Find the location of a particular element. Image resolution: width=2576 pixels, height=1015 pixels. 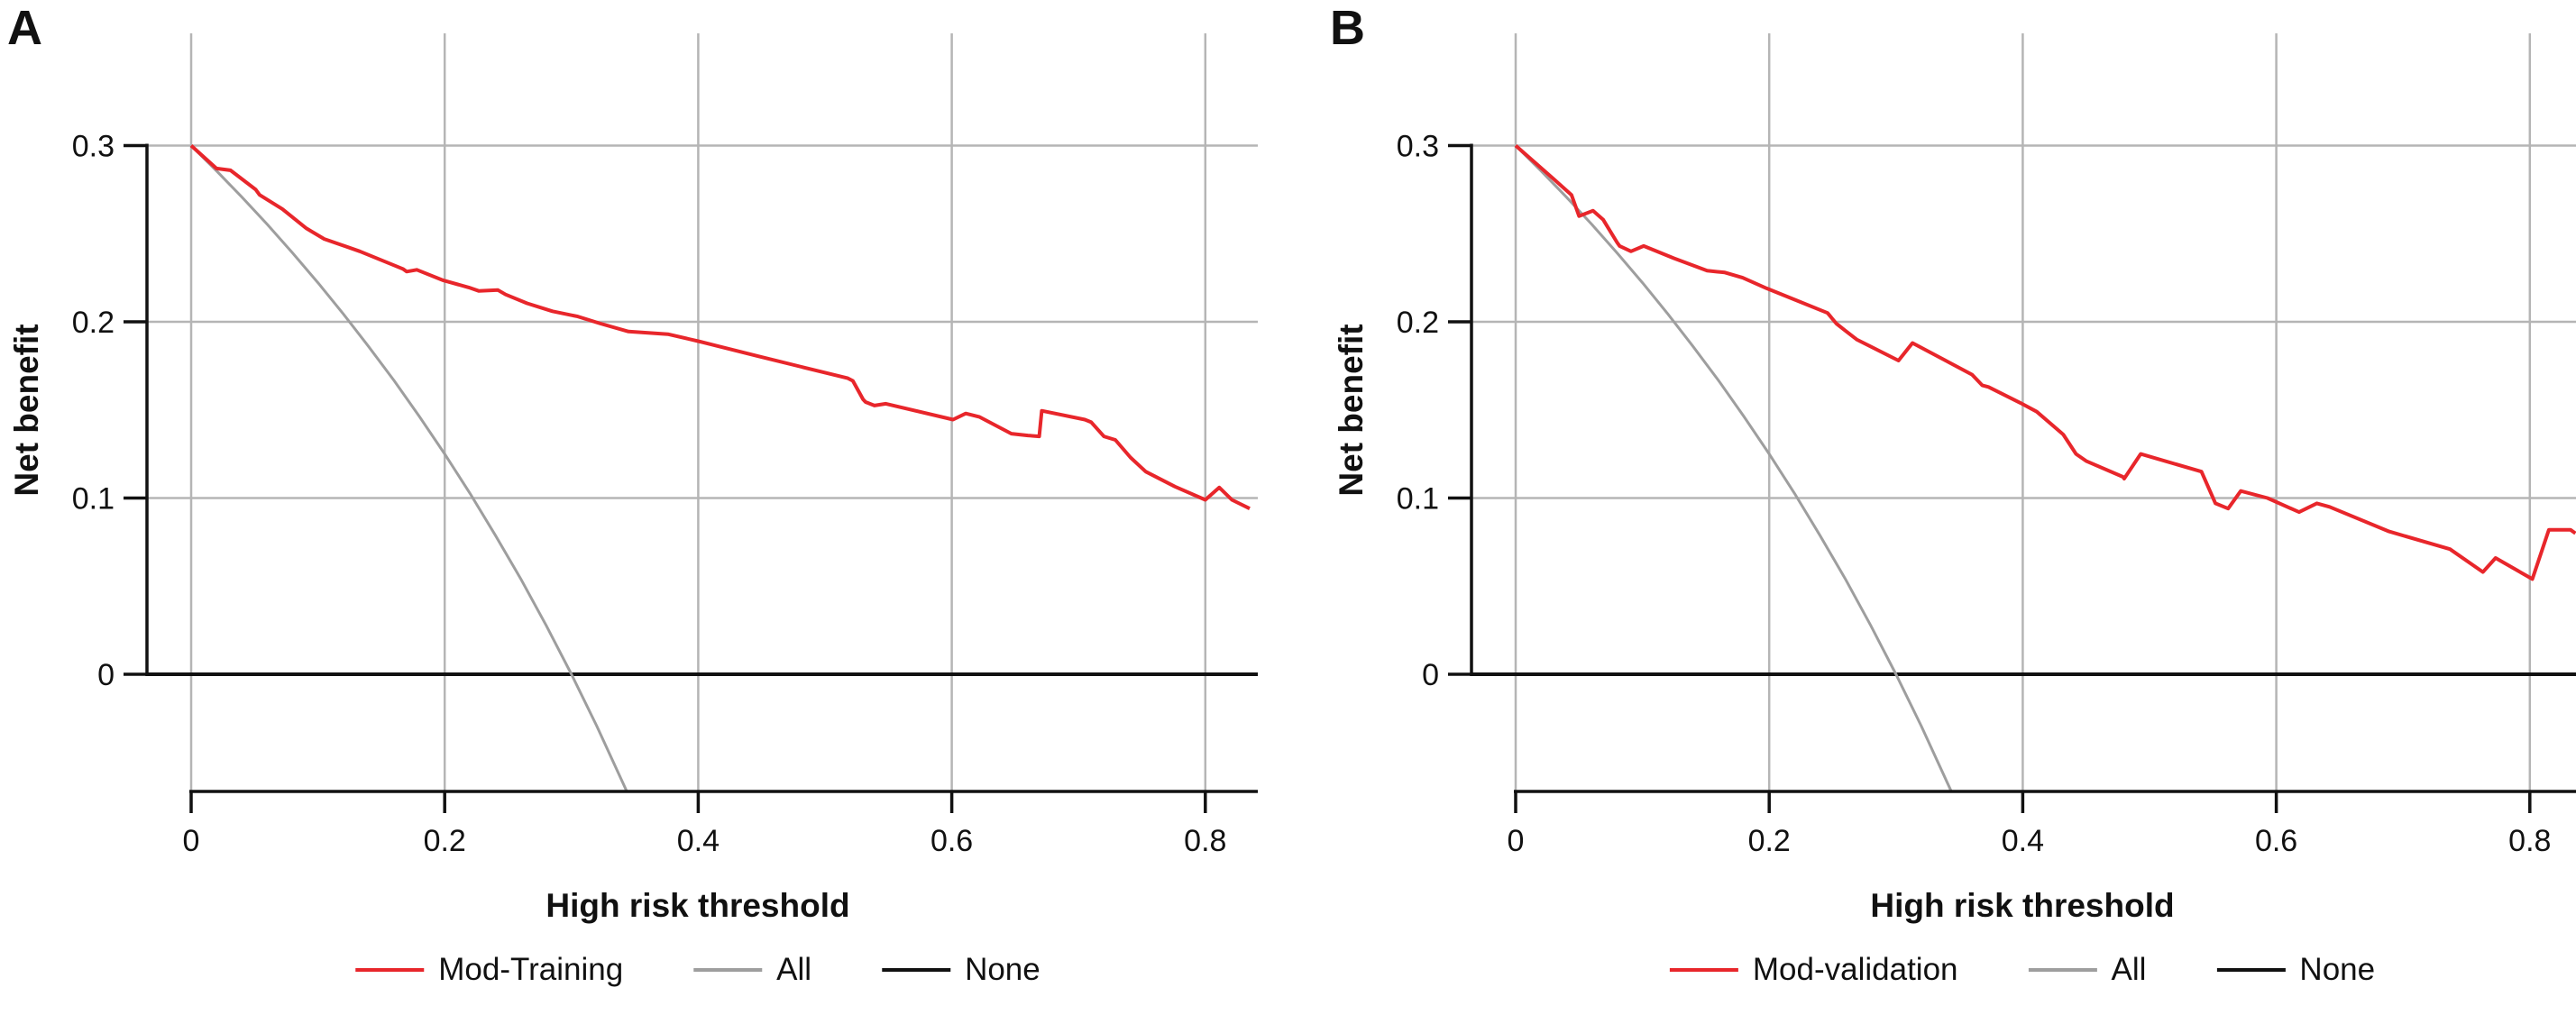

panel-a-legend: Mod-Training All None is located at coordinates (697, 970).